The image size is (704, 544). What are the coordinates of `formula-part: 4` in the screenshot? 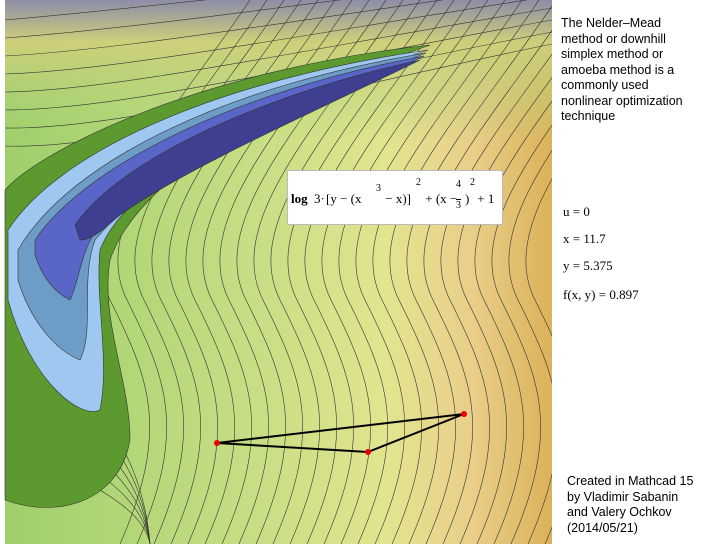 It's located at (458, 184).